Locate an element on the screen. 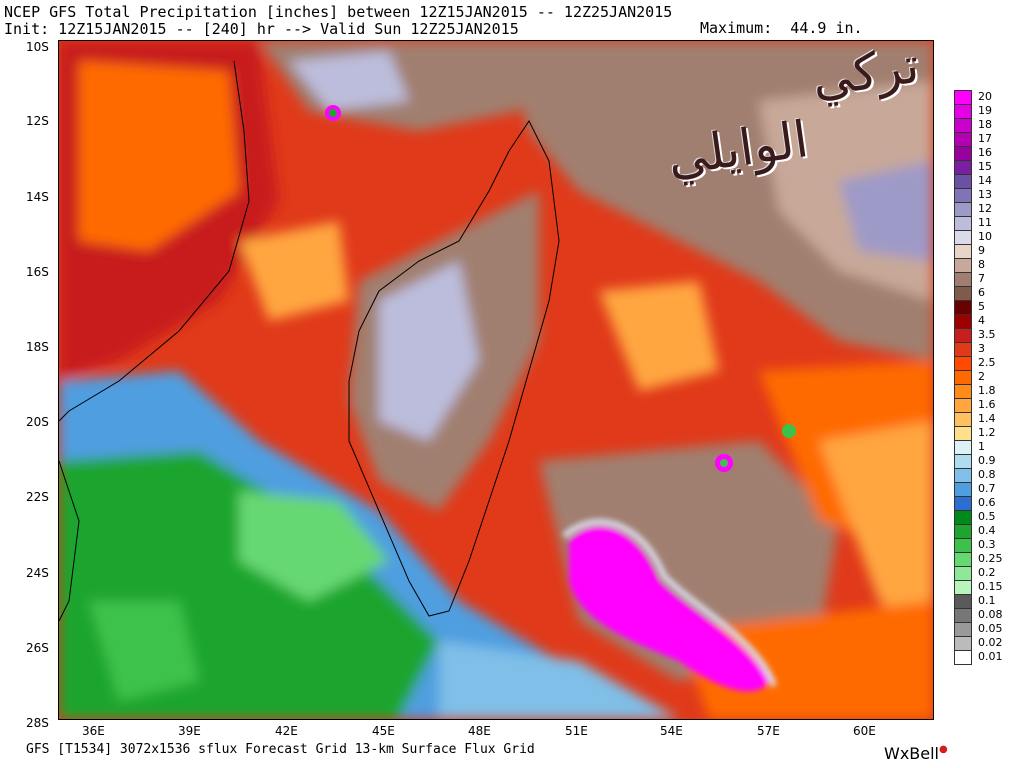 This screenshot has height=768, width=1024. lat-label: 24S is located at coordinates (37, 573).